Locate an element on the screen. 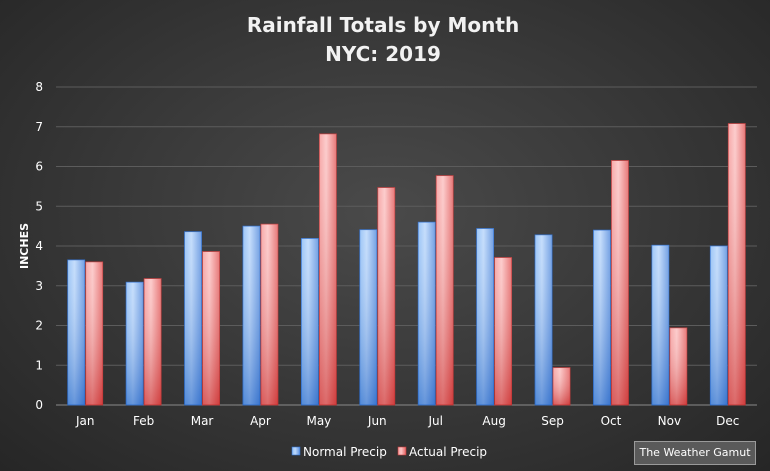 The width and height of the screenshot is (770, 471). legend-item-actual-precip: Actual Precip is located at coordinates (442, 452).